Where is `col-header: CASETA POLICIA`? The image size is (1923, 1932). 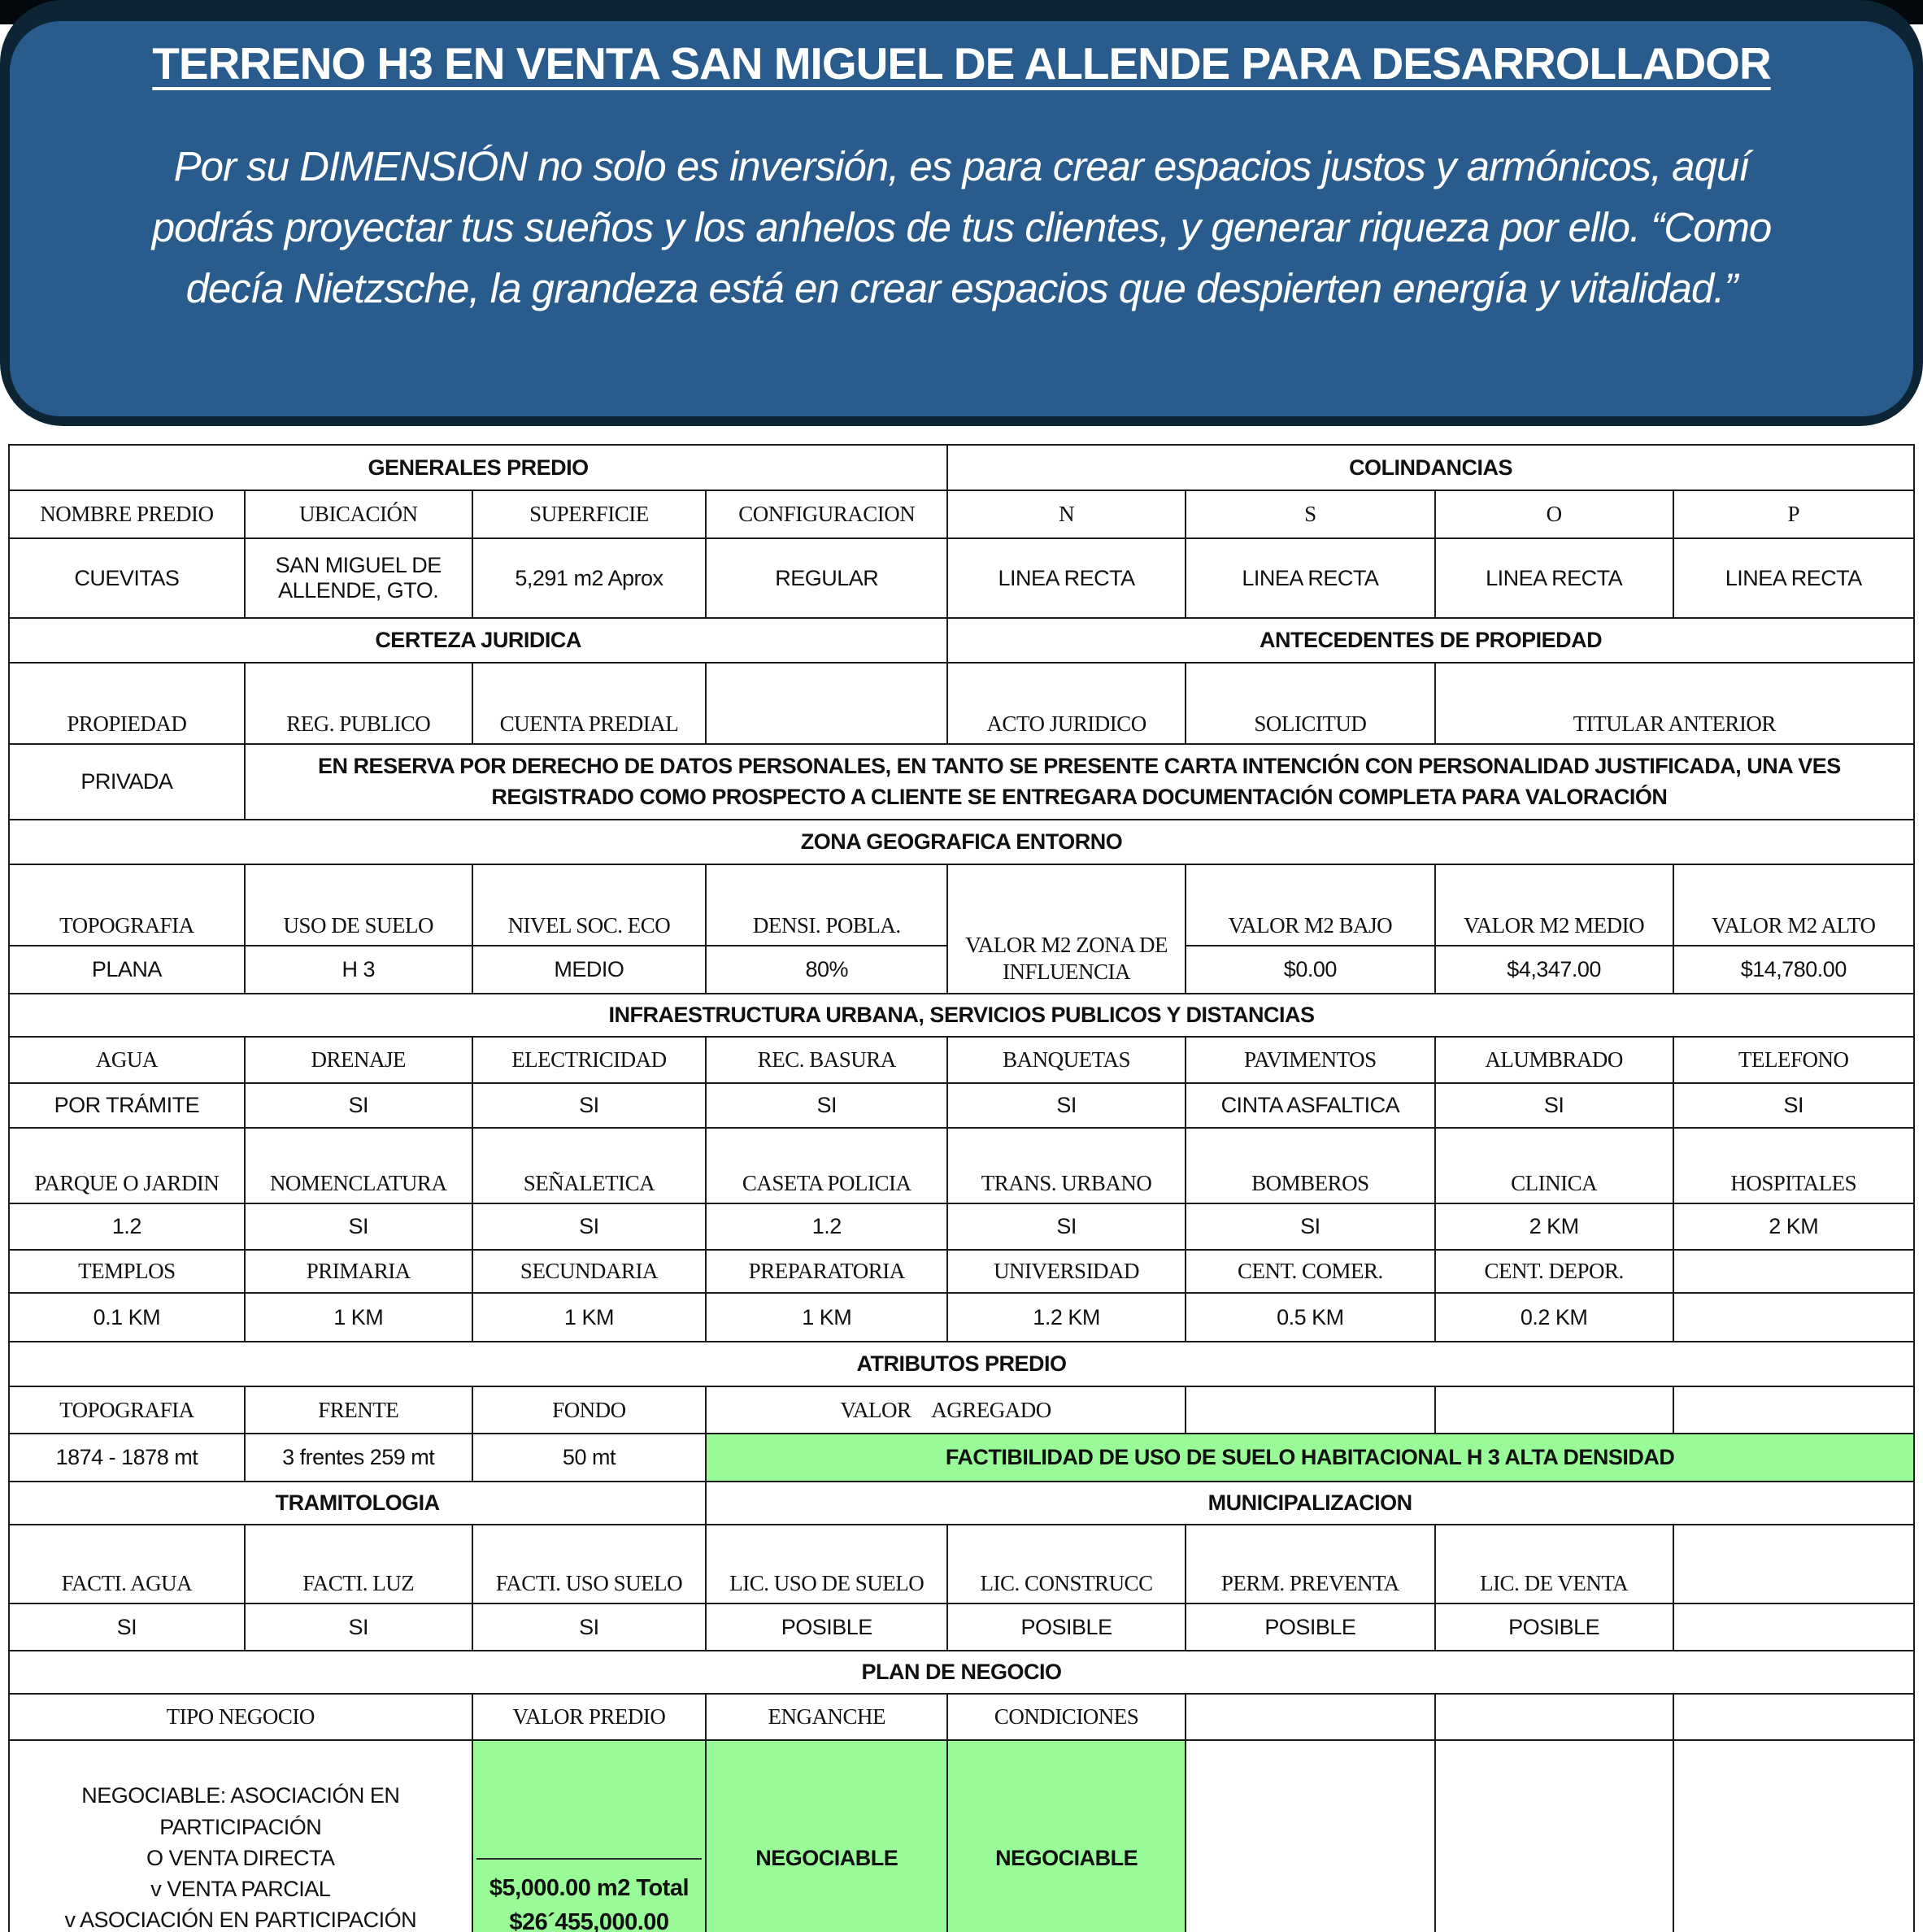 col-header: CASETA POLICIA is located at coordinates (827, 1166).